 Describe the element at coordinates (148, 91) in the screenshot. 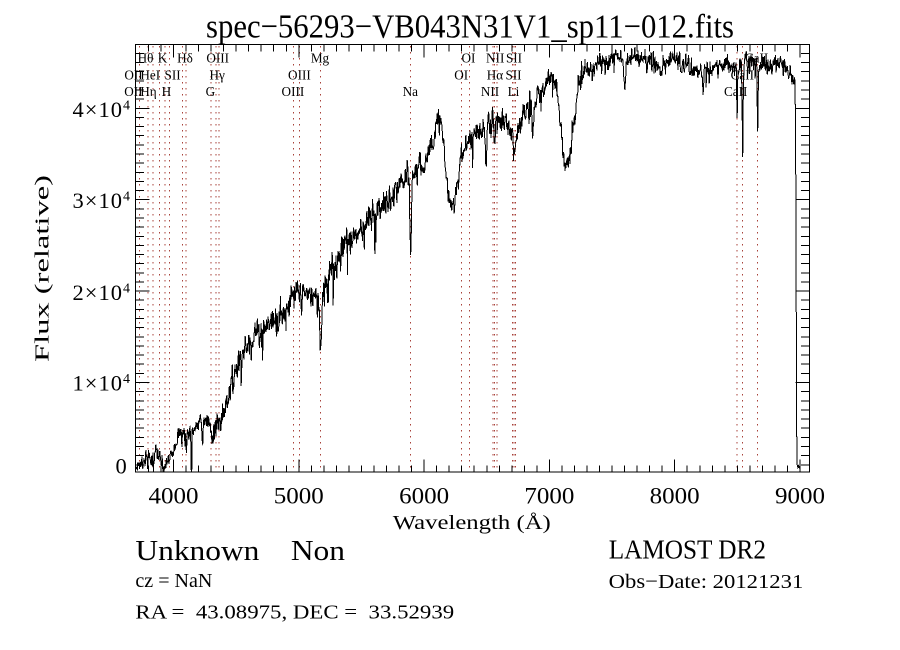

I see `svg-text: Hη` at that location.